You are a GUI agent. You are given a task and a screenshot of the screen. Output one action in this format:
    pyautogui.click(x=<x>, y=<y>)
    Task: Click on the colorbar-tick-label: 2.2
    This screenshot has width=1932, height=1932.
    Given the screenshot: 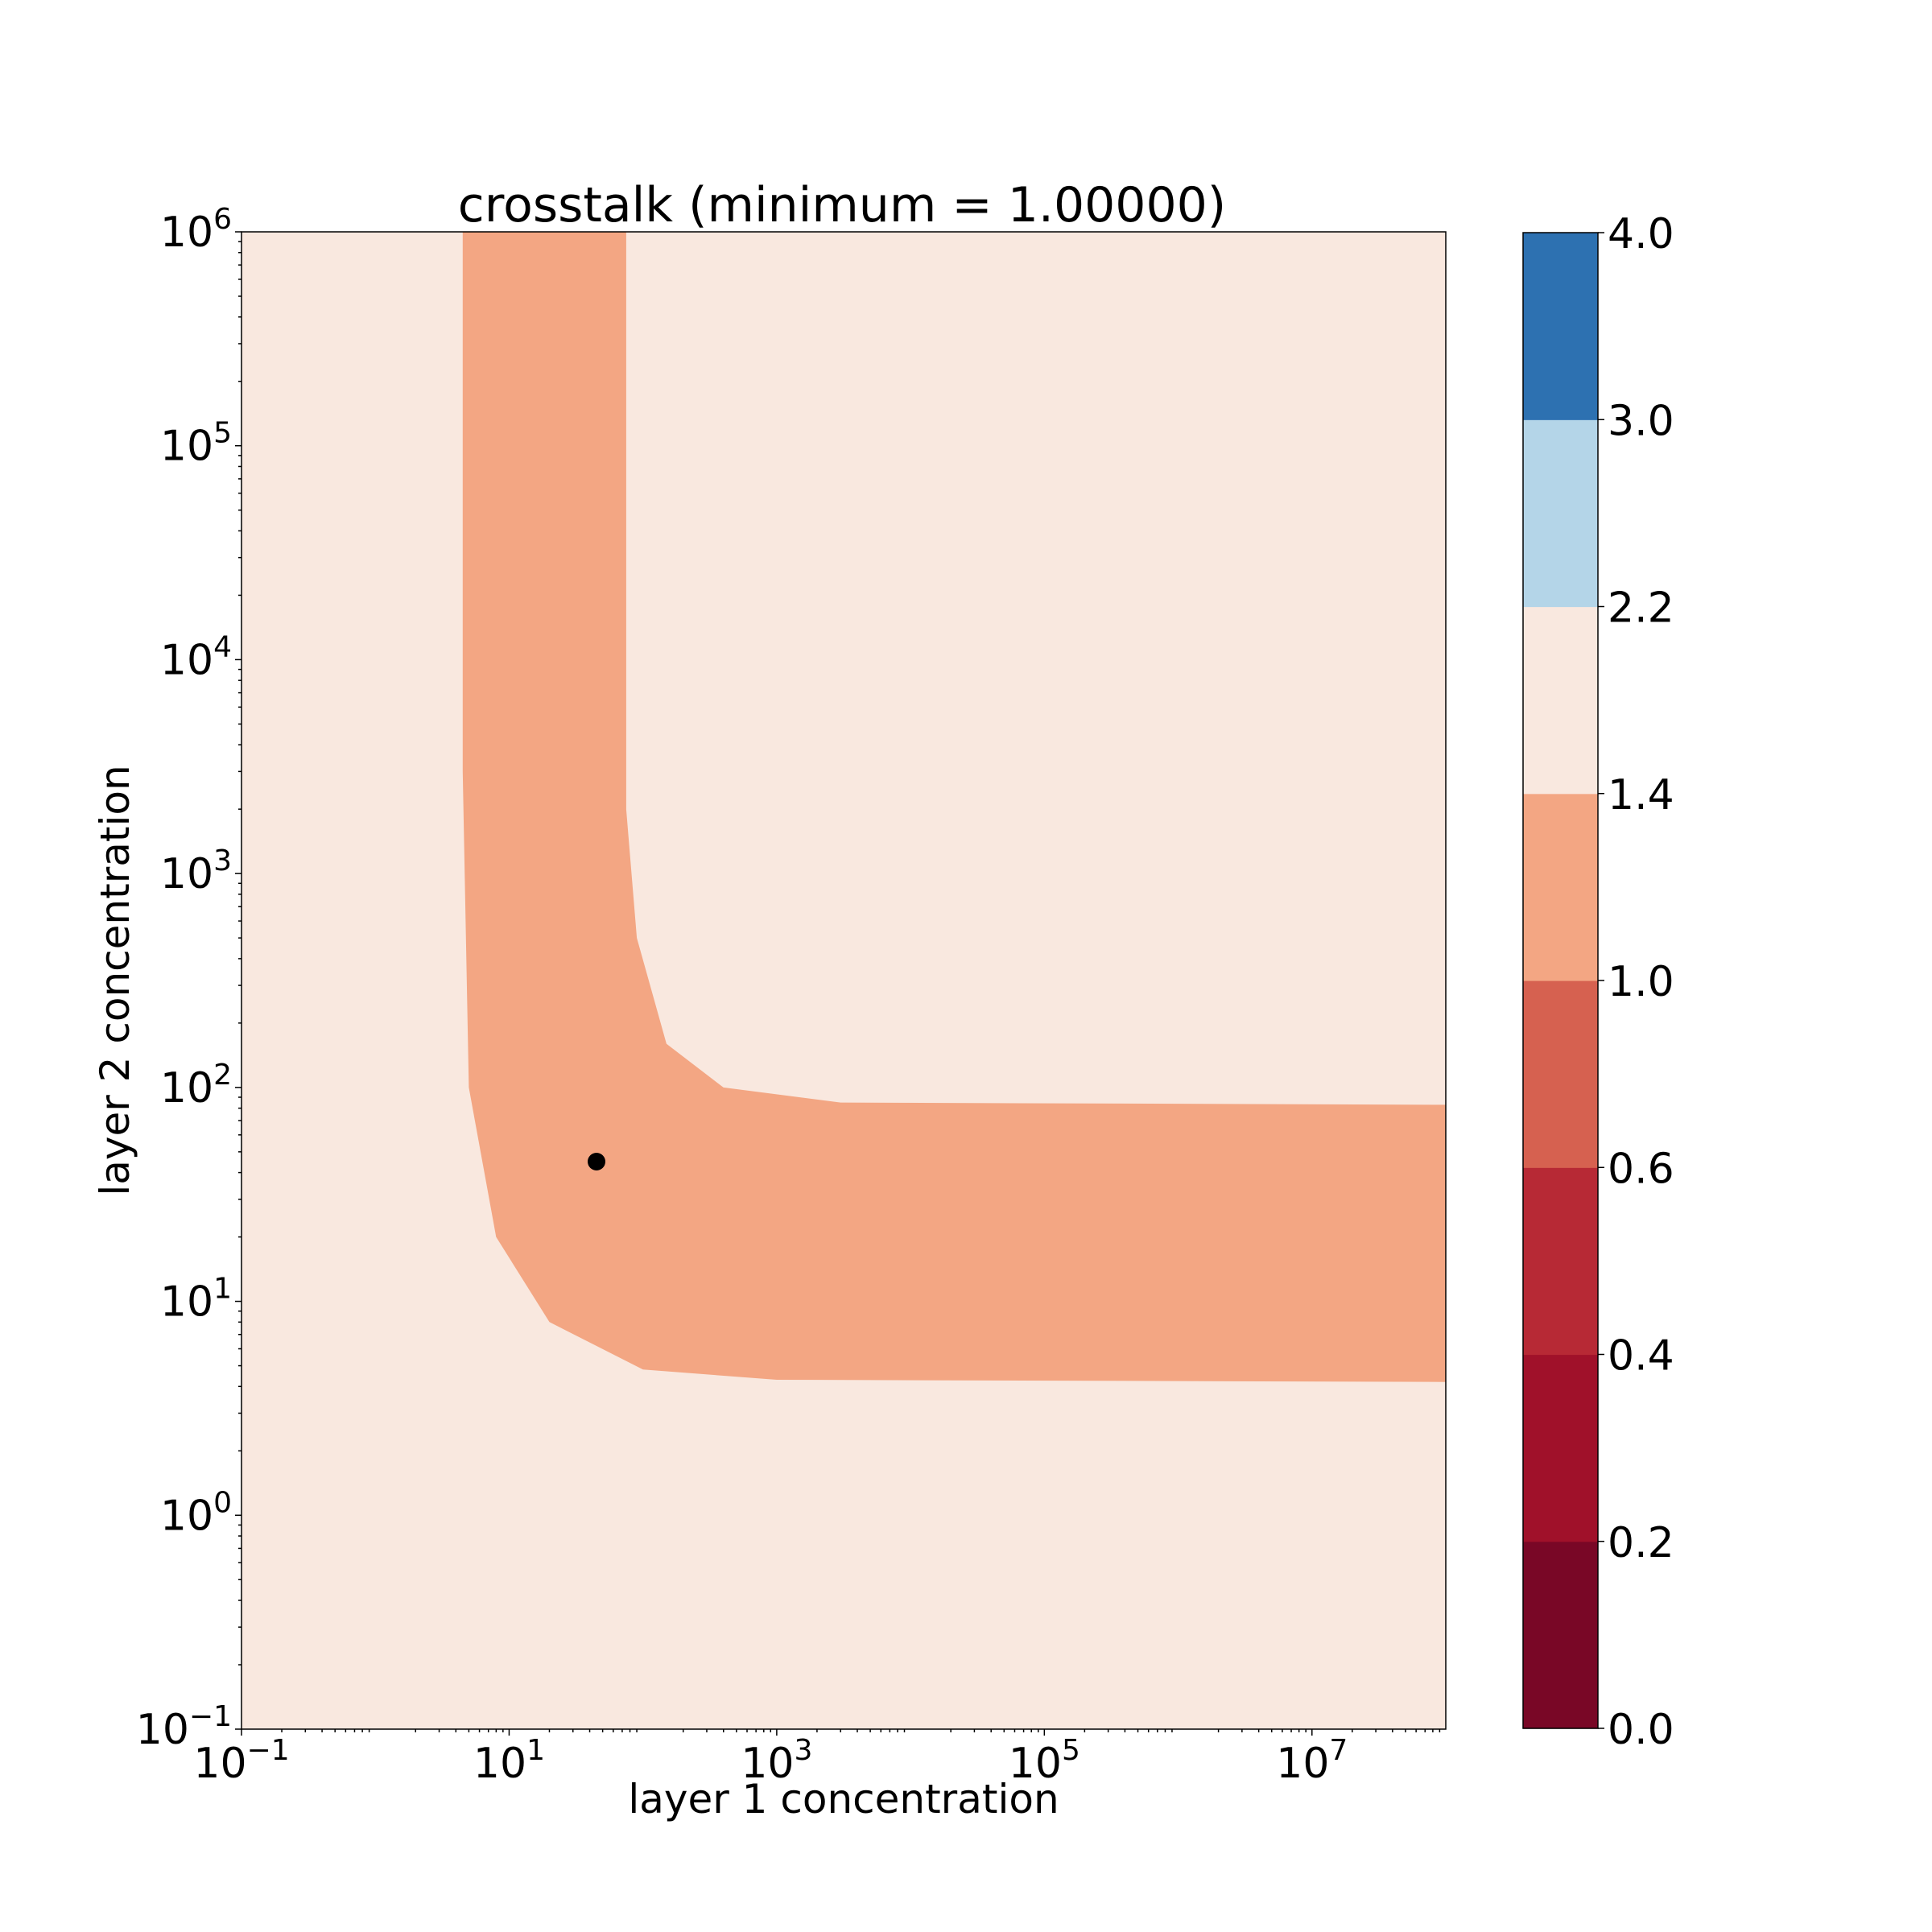 What is the action you would take?
    pyautogui.click(x=1641, y=608)
    